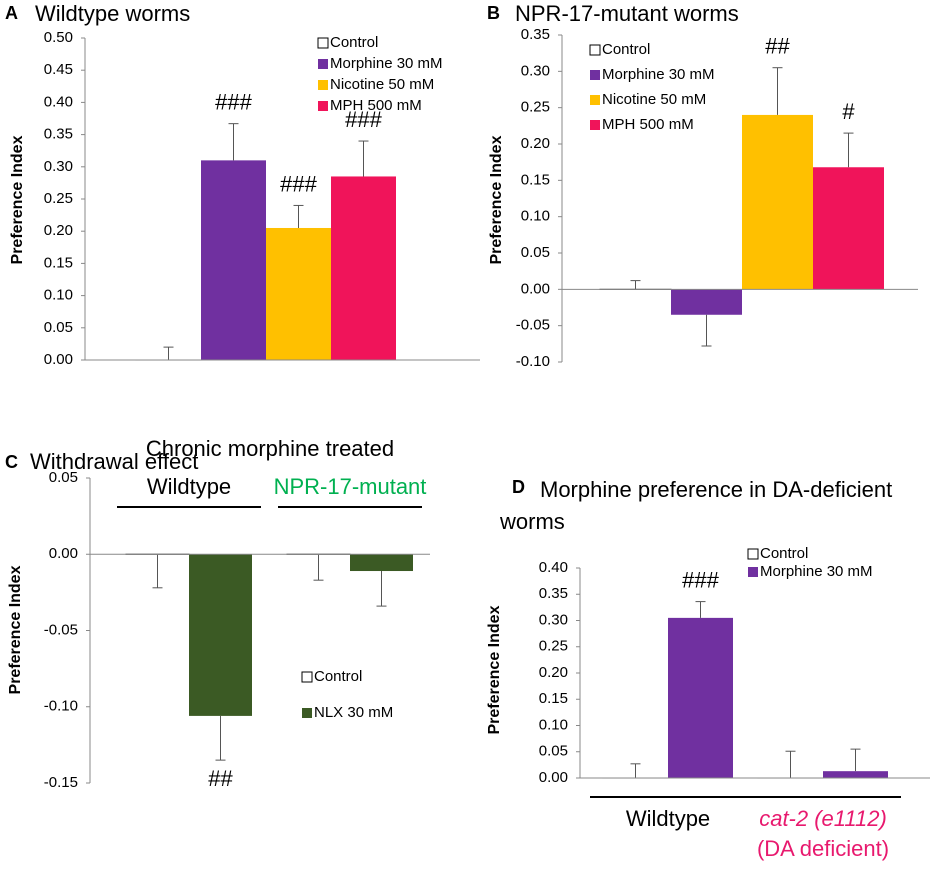  Describe the element at coordinates (493, 13) in the screenshot. I see `panel-label: B` at that location.